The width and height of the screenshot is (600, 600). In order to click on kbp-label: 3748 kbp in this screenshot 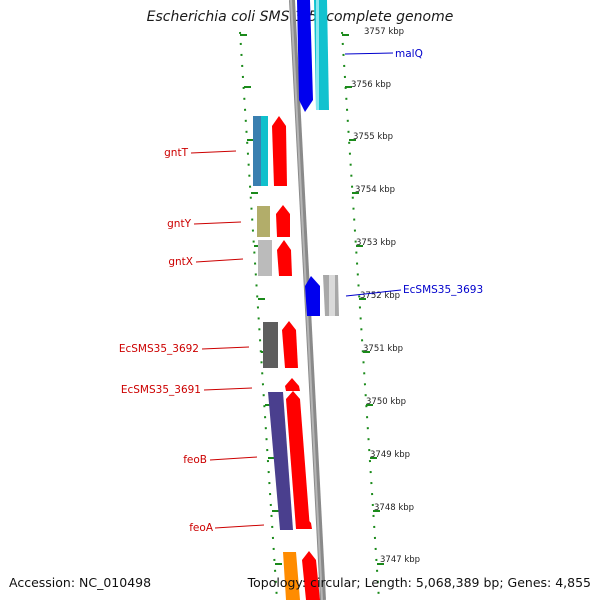, I will do `click(394, 508)`.